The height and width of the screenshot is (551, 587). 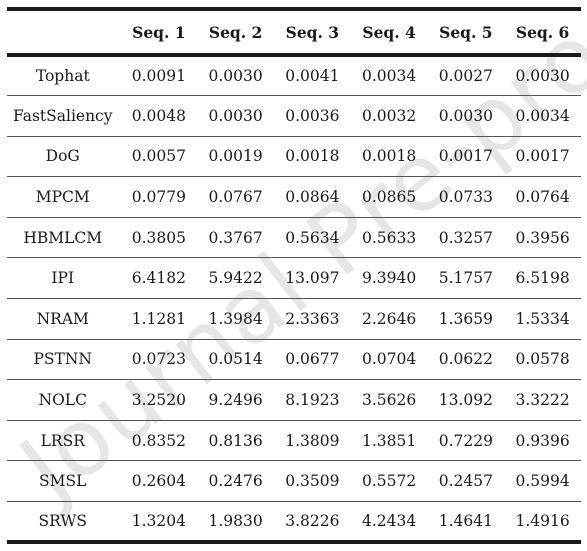 What do you see at coordinates (466, 238) in the screenshot?
I see `runtime-value-cell: 0.3257` at bounding box center [466, 238].